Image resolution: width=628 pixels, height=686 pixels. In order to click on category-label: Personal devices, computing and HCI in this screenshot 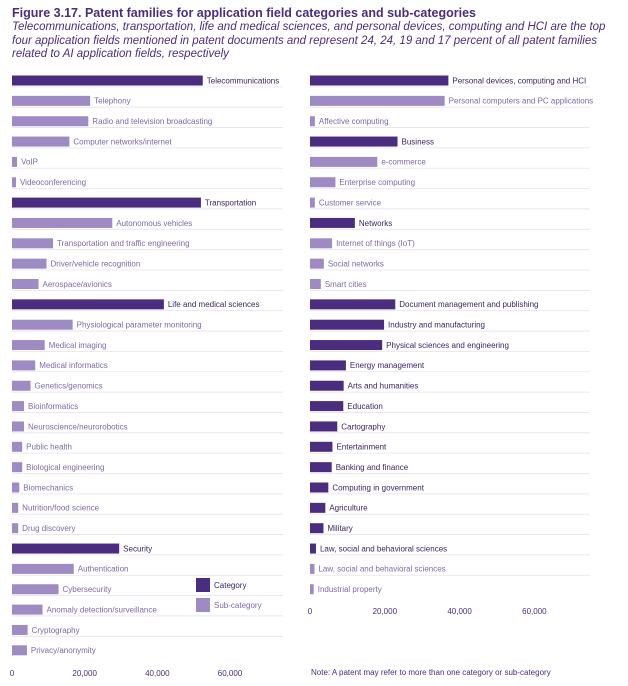, I will do `click(519, 80)`.